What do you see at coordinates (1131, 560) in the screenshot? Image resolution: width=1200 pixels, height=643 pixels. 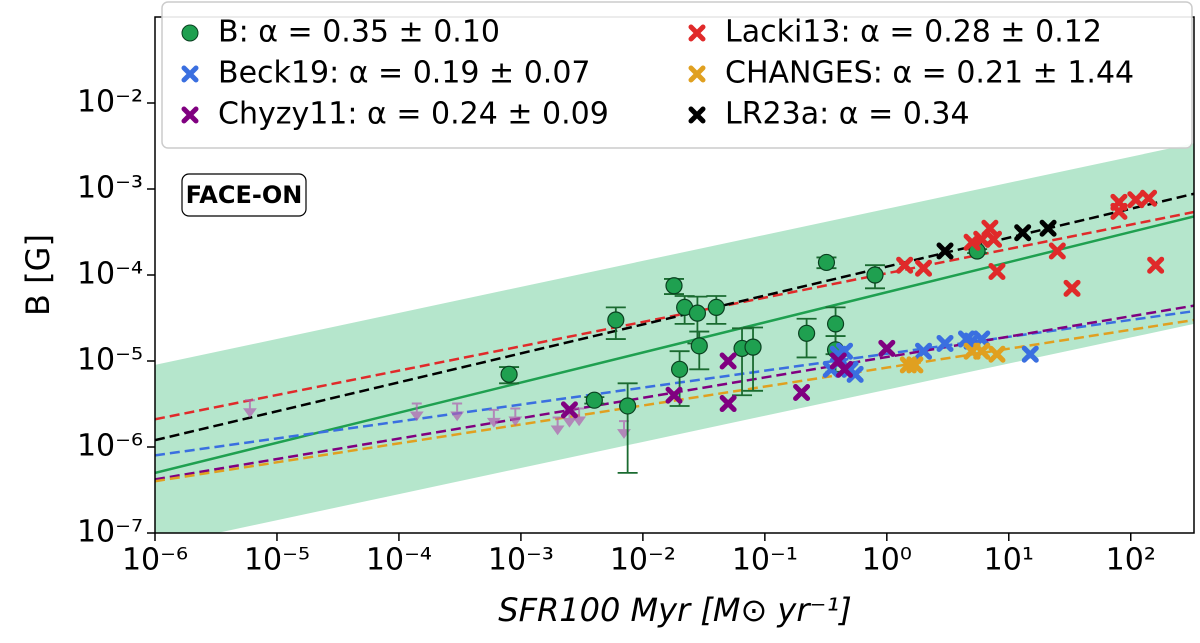 I see `x-tick-label: 10²` at bounding box center [1131, 560].